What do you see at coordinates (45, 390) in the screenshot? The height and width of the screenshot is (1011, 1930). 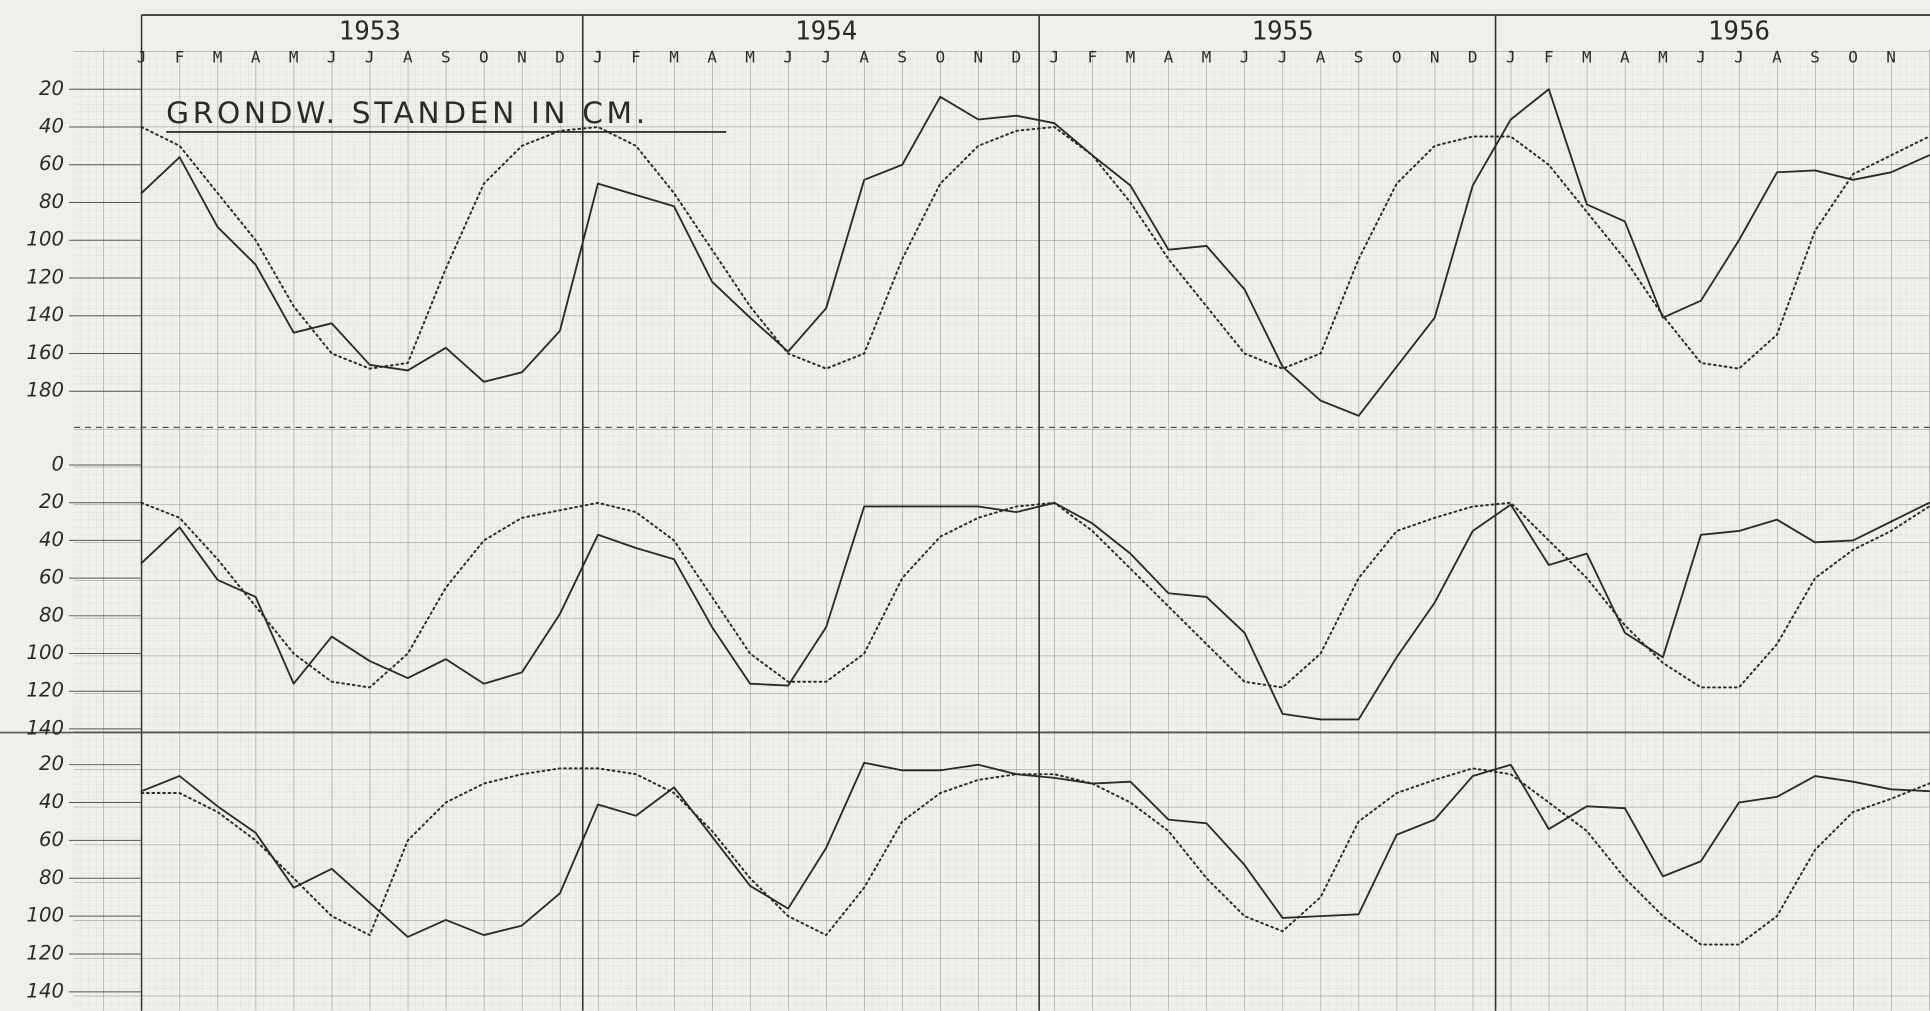 I see `y-tick-label: 180` at bounding box center [45, 390].